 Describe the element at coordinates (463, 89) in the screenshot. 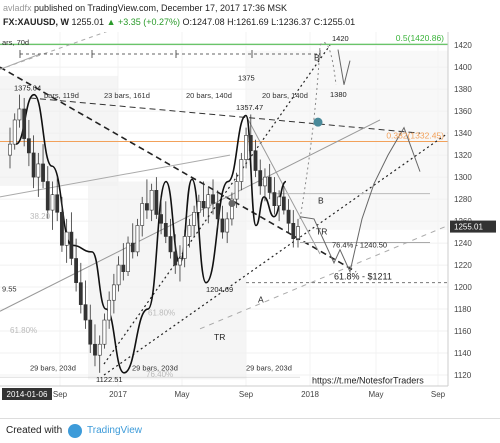

I see `y-tick-label: 1380` at that location.